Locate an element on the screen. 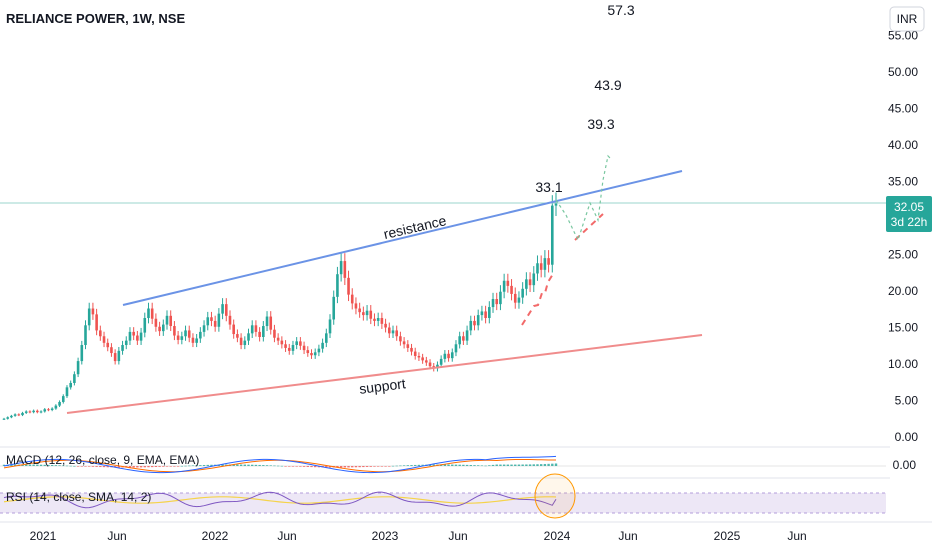 The height and width of the screenshot is (550, 932). target-label: 39.3 is located at coordinates (600, 124).